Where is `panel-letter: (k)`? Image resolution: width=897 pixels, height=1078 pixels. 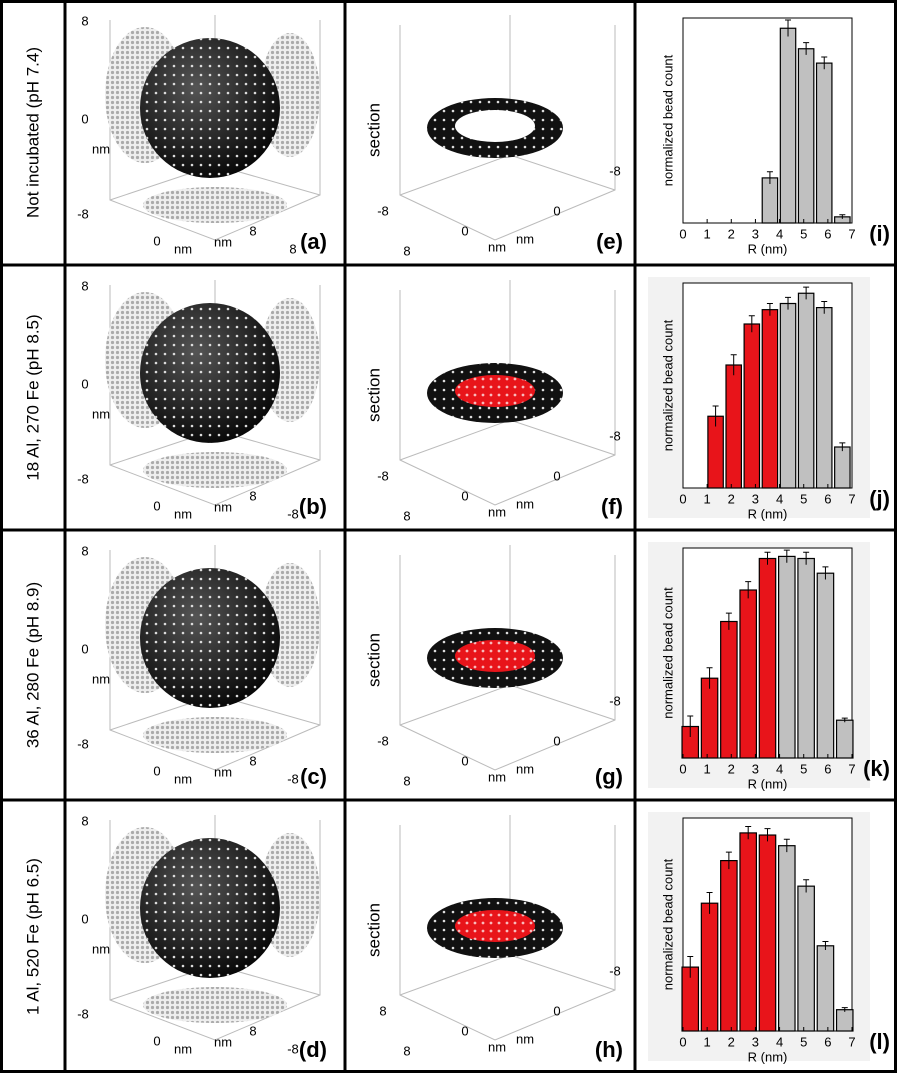
panel-letter: (k) is located at coordinates (876, 768).